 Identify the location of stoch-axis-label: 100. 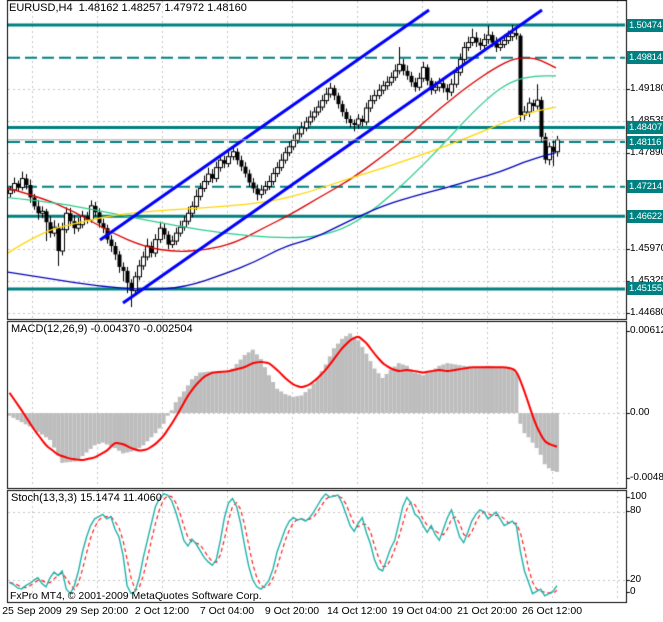
(638, 496).